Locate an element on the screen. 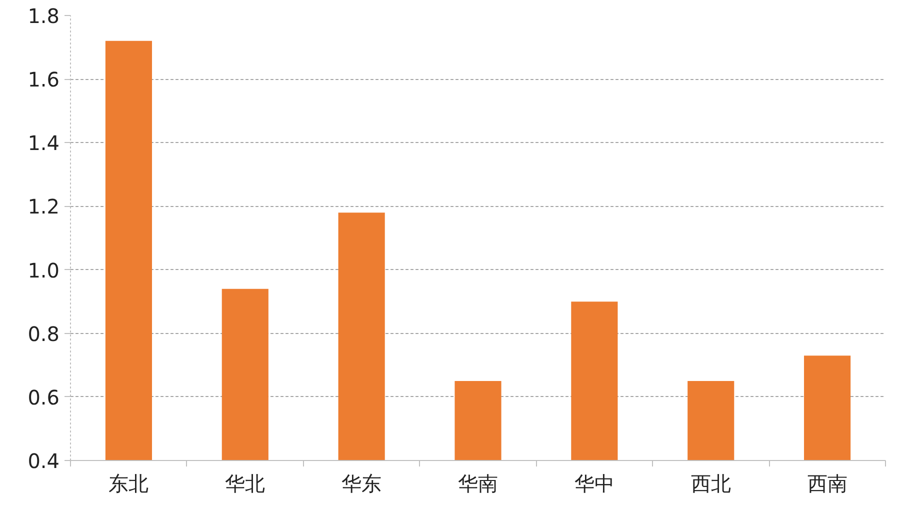  y-tick-label: 0.4 is located at coordinates (44, 461).